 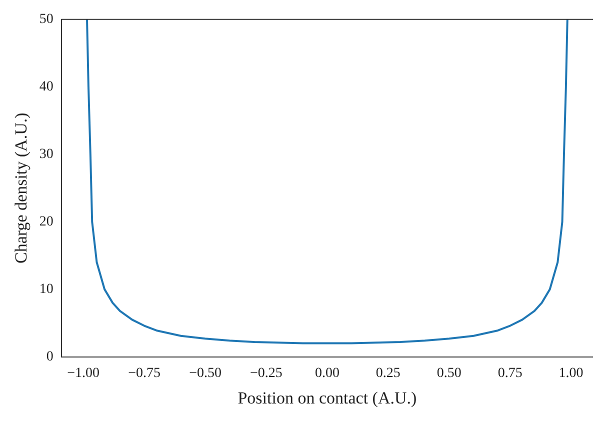 What do you see at coordinates (144, 373) in the screenshot?
I see `x-tick-label: −0.75` at bounding box center [144, 373].